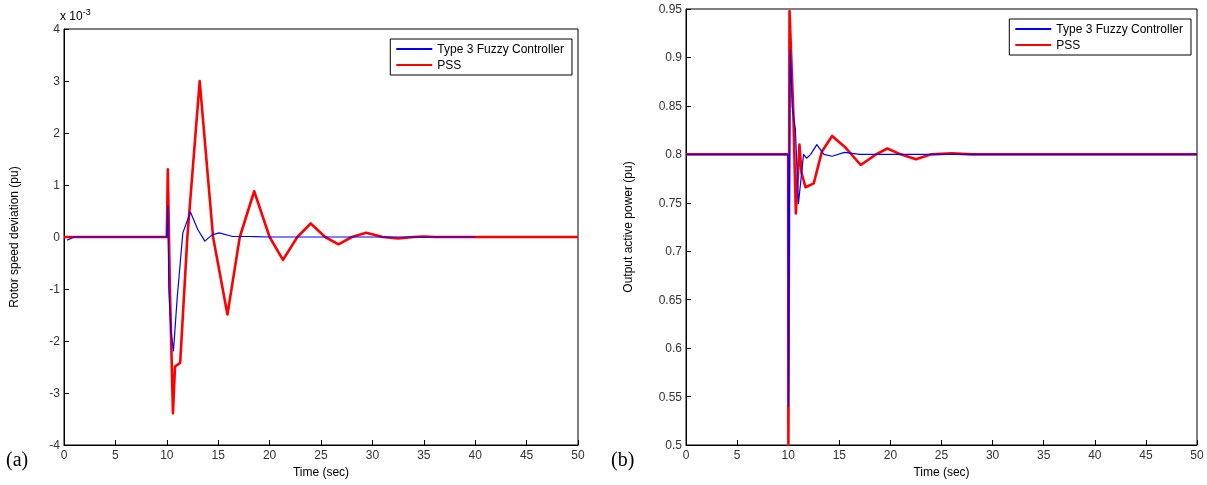  Describe the element at coordinates (55, 393) in the screenshot. I see `y-tick-label: -3` at that location.